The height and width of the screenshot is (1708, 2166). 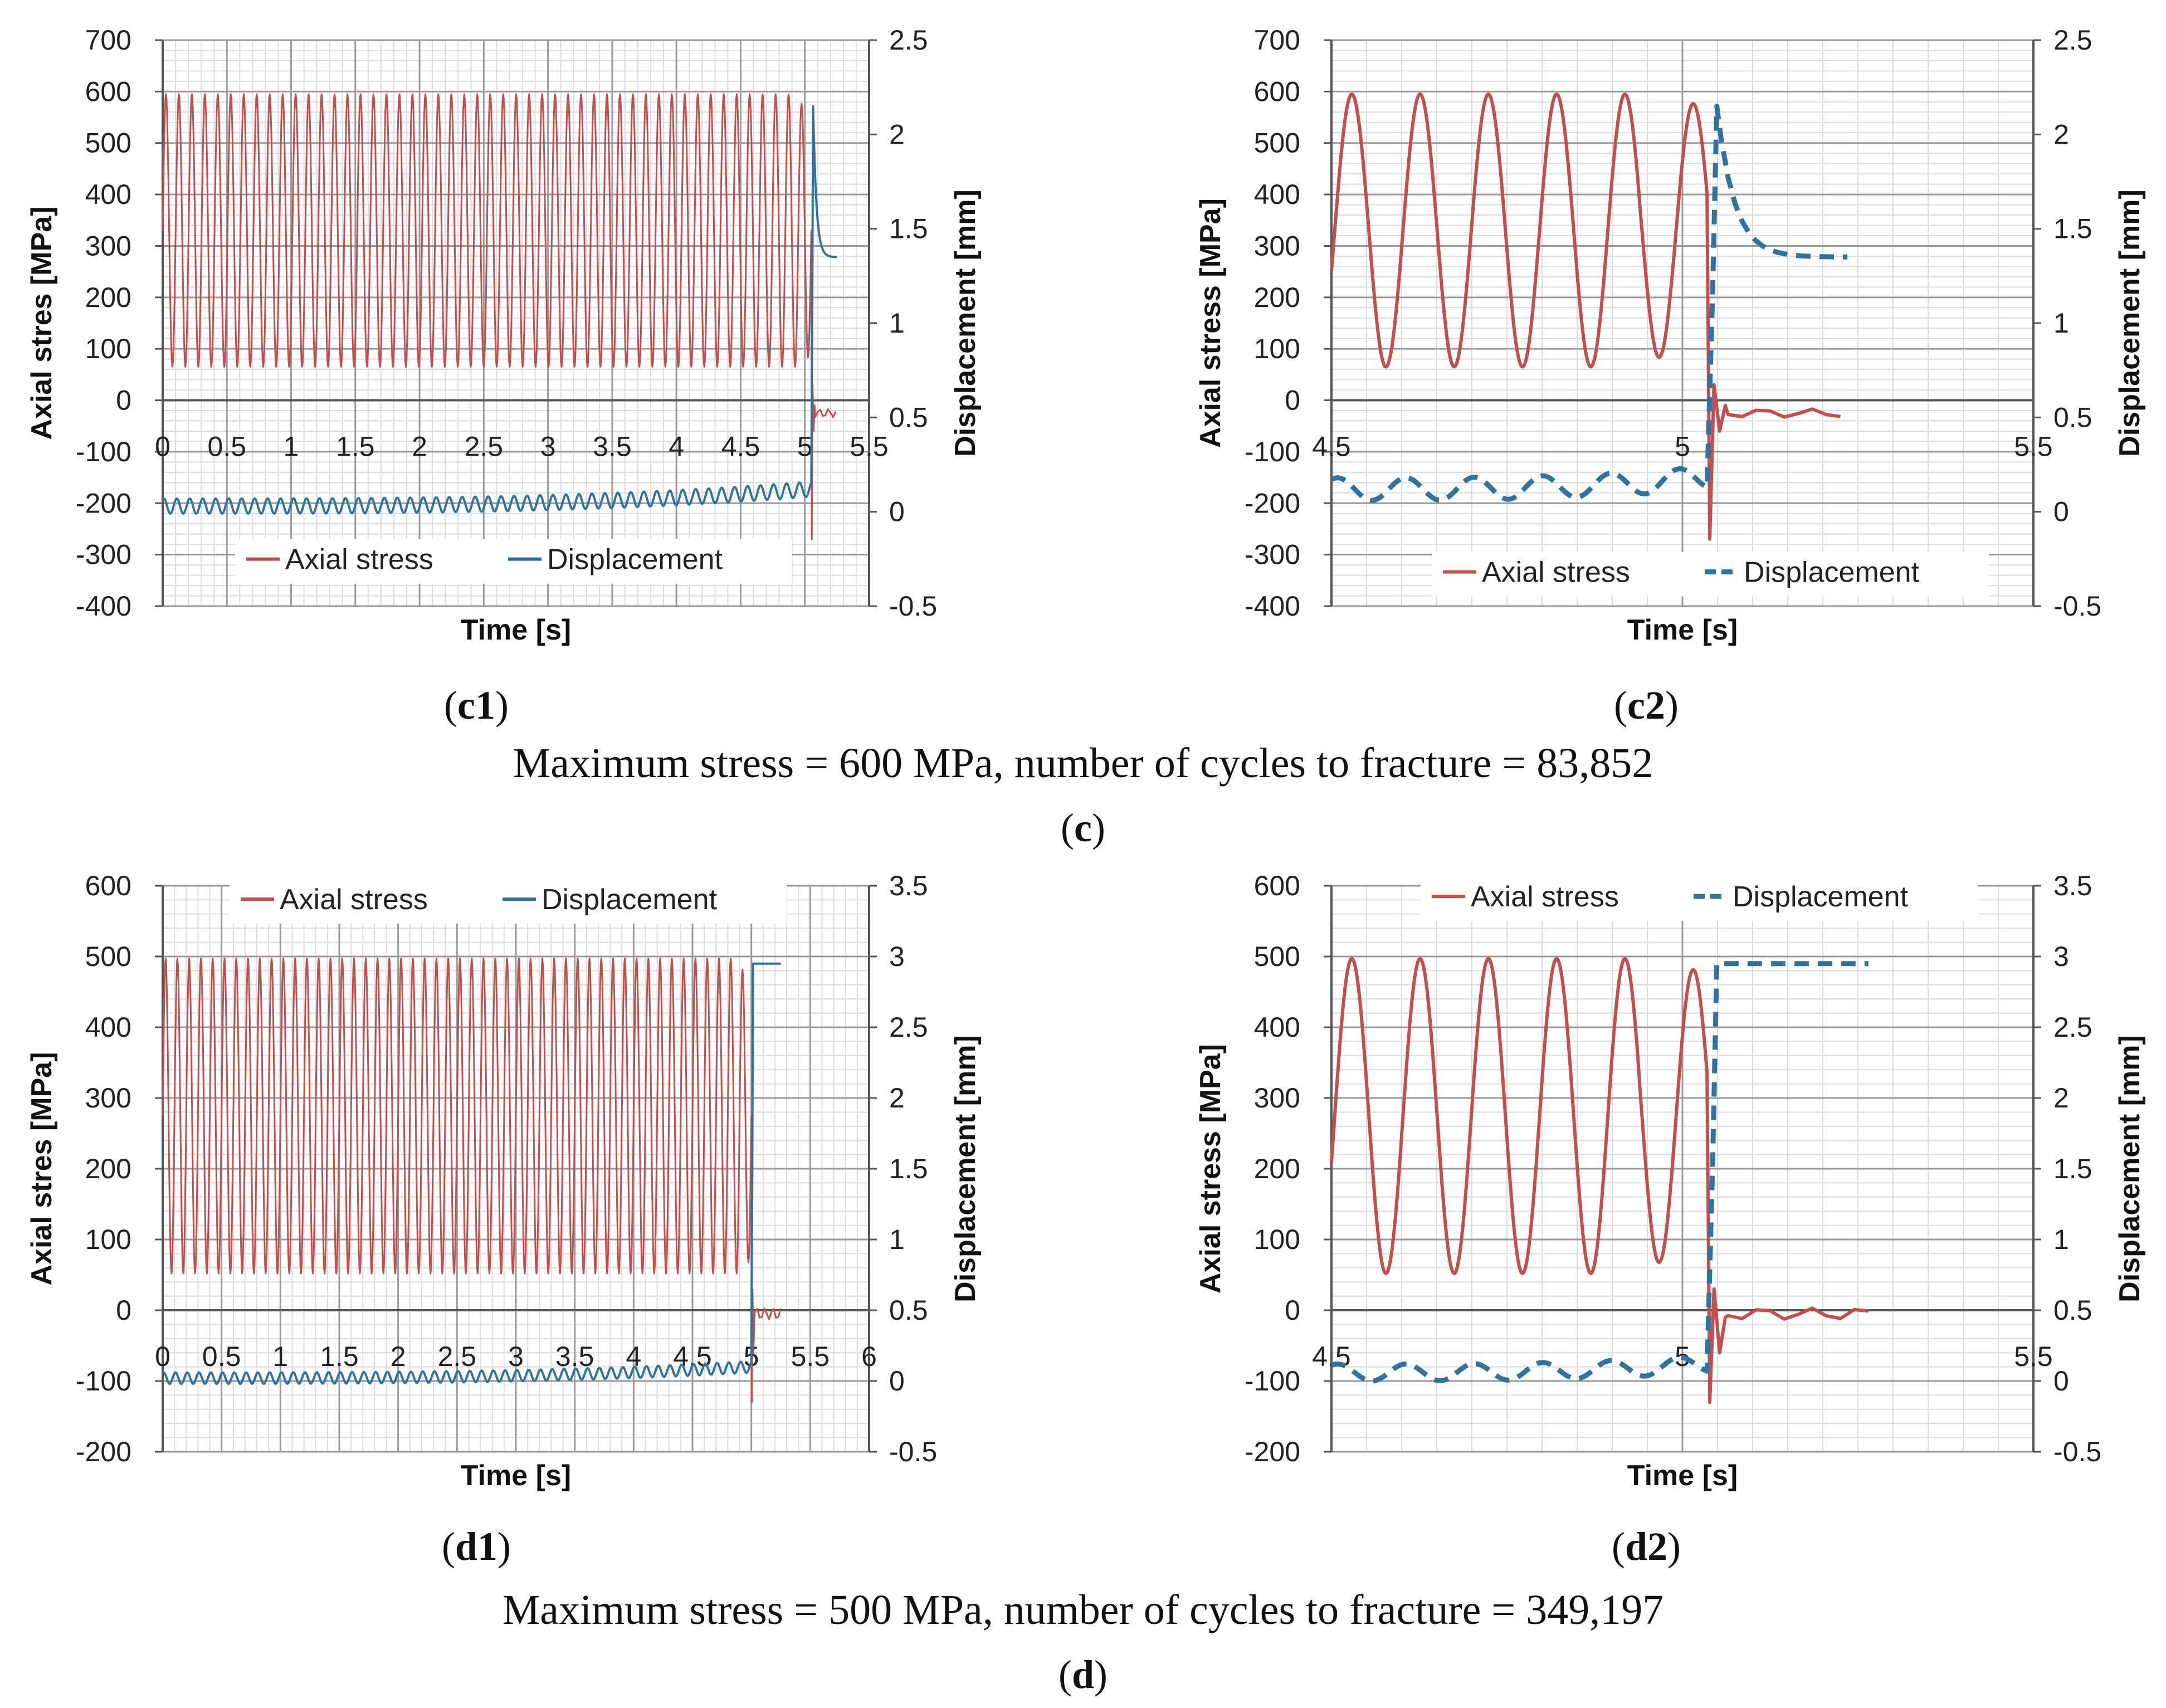 I want to click on panel-label-d1-text: d1, so click(x=476, y=1546).